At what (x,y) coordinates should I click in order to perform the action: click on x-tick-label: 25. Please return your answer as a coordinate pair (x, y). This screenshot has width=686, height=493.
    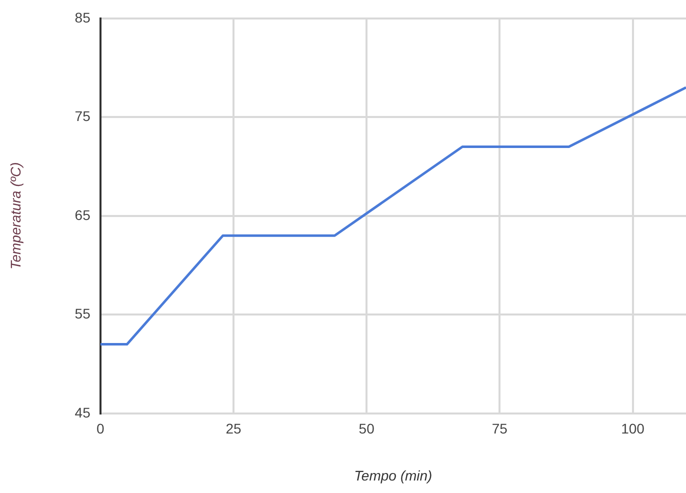
    Looking at the image, I should click on (234, 428).